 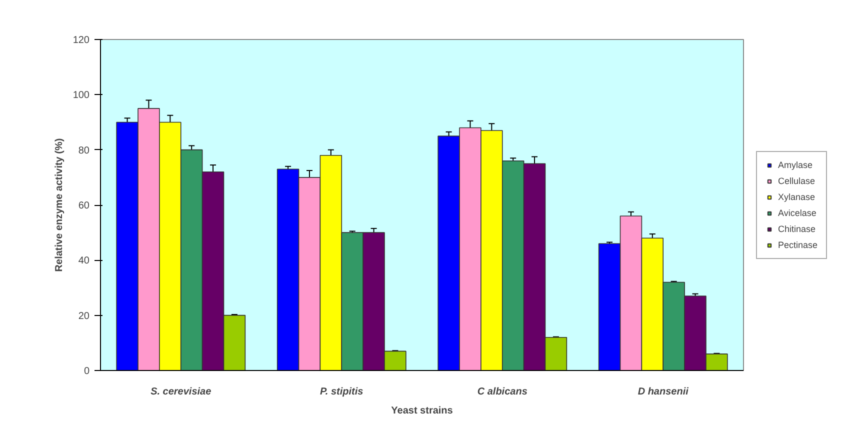 I want to click on y-tick-label: 100, so click(x=81, y=96).